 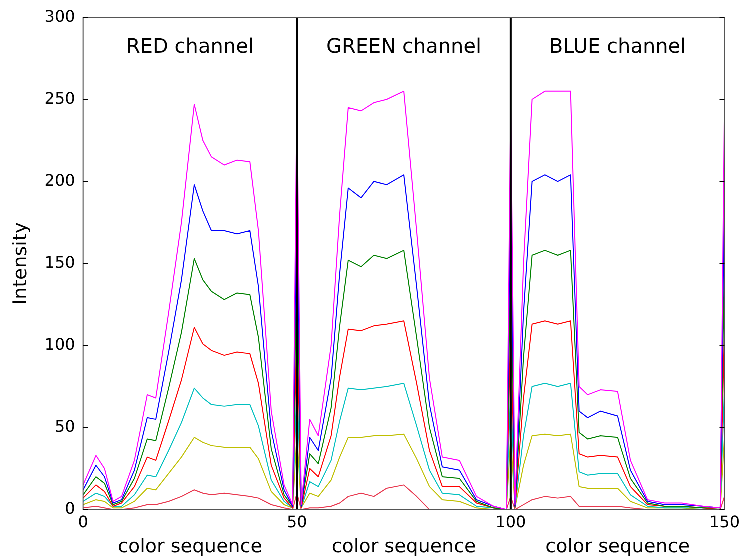 I want to click on x-tick-label: 50, so click(x=297, y=522).